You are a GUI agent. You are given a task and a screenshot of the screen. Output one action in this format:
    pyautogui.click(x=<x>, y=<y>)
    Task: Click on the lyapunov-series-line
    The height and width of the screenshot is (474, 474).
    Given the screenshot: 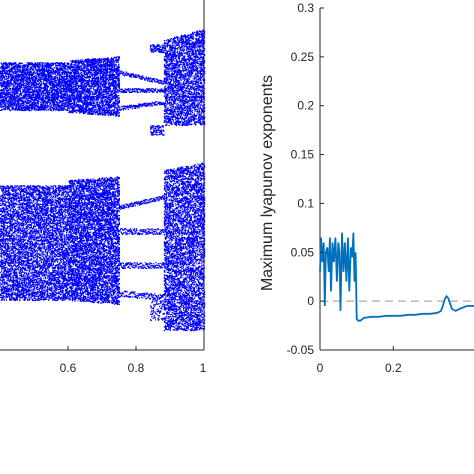 What is the action you would take?
    pyautogui.click(x=396, y=277)
    